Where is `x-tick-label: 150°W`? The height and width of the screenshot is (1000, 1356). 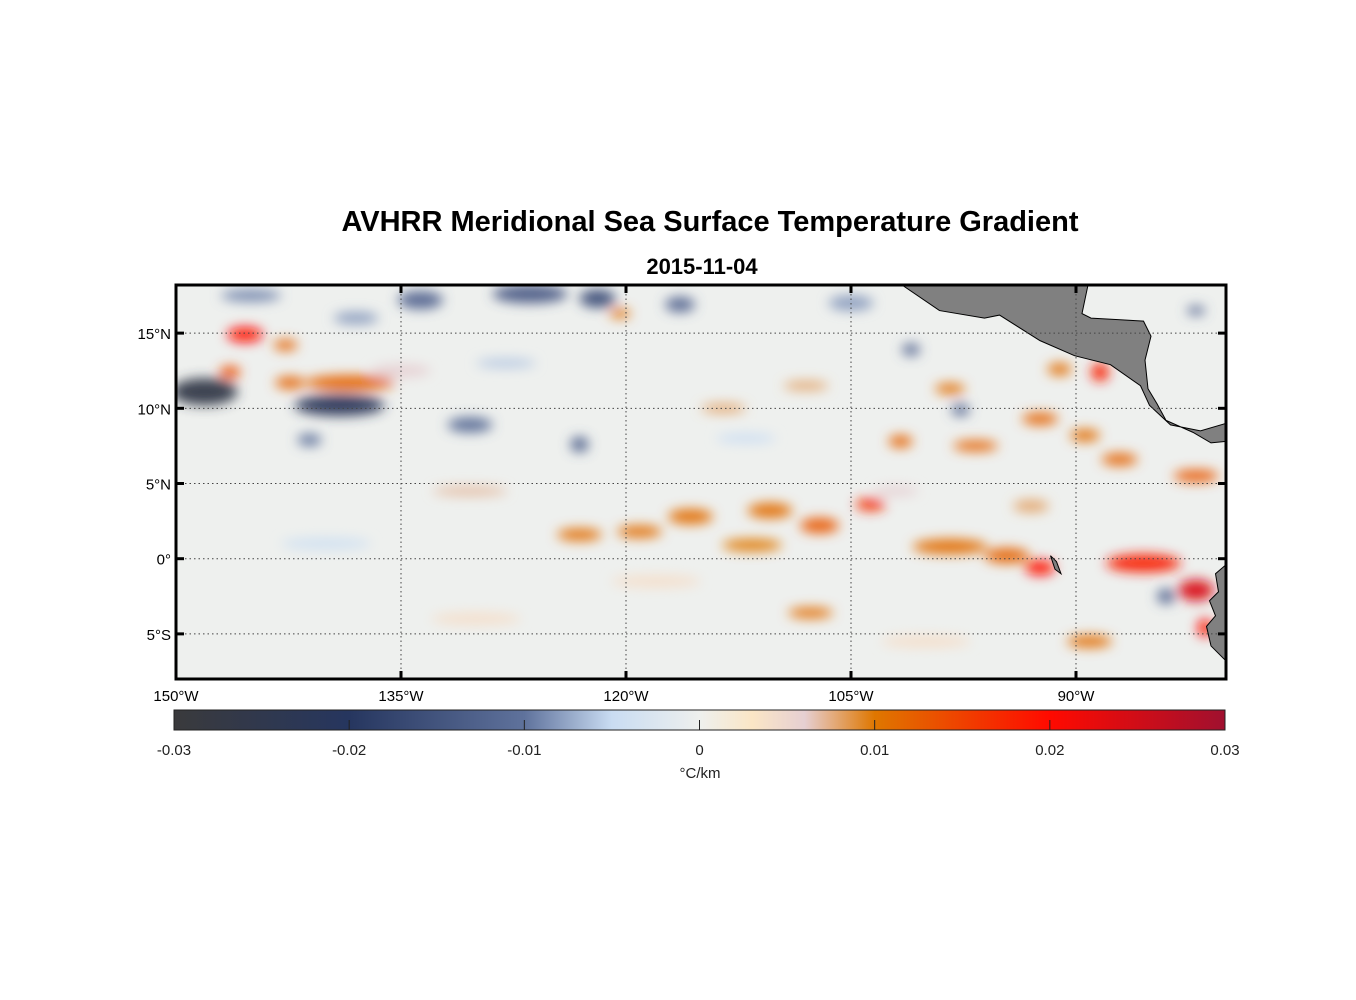 x-tick-label: 150°W is located at coordinates (176, 696).